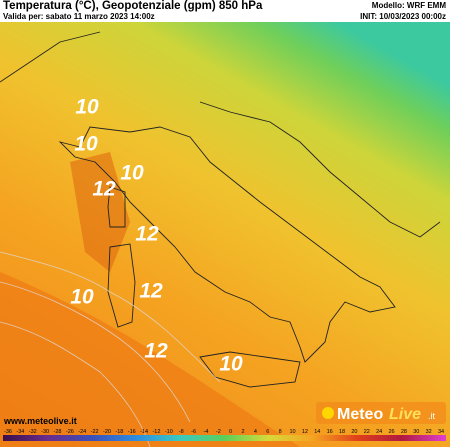 This screenshot has height=447, width=450. Describe the element at coordinates (317, 432) in the screenshot. I see `colorbar-tick: 14` at that location.